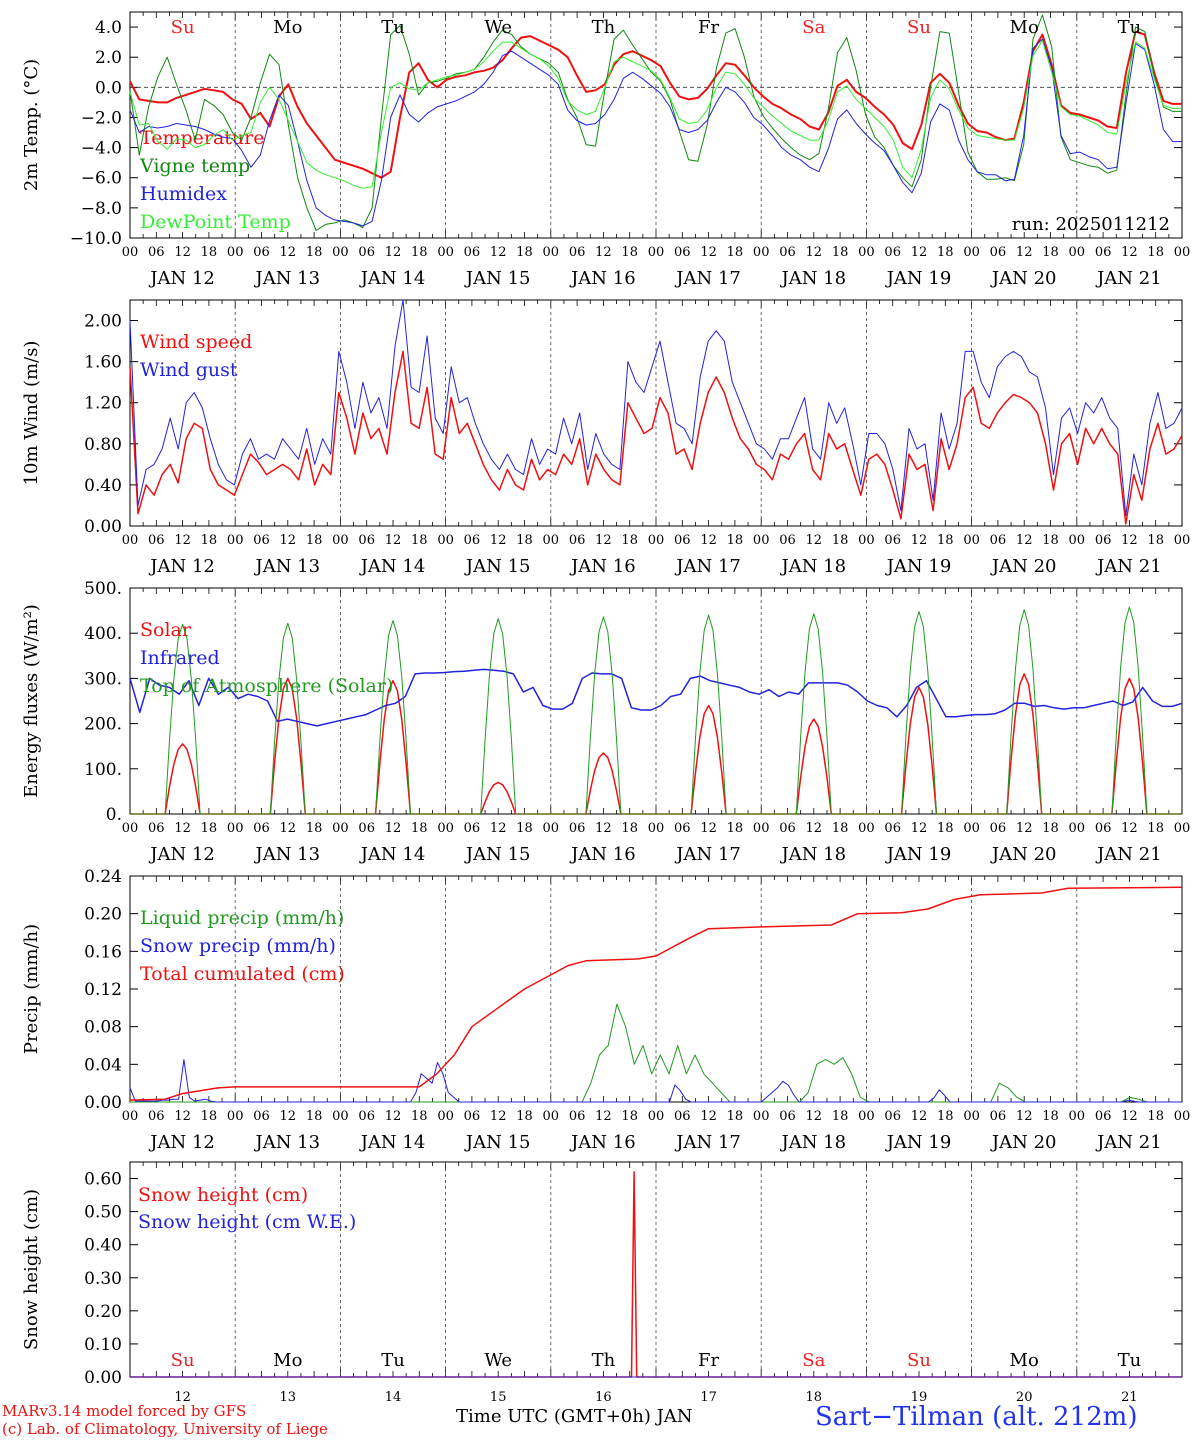  What do you see at coordinates (655, 132) in the screenshot?
I see `series-line-humidex` at bounding box center [655, 132].